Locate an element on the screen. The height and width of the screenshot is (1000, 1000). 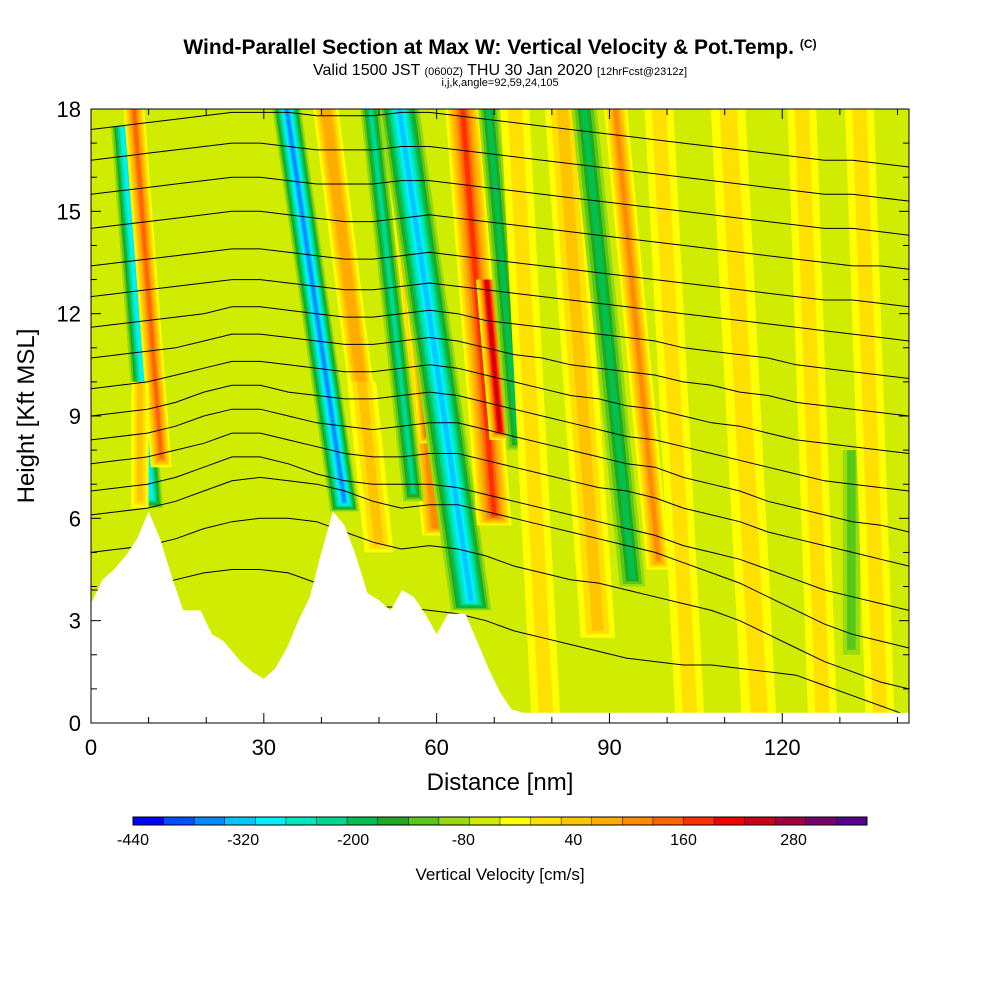
y-tick-label: 18 is located at coordinates (69, 109).